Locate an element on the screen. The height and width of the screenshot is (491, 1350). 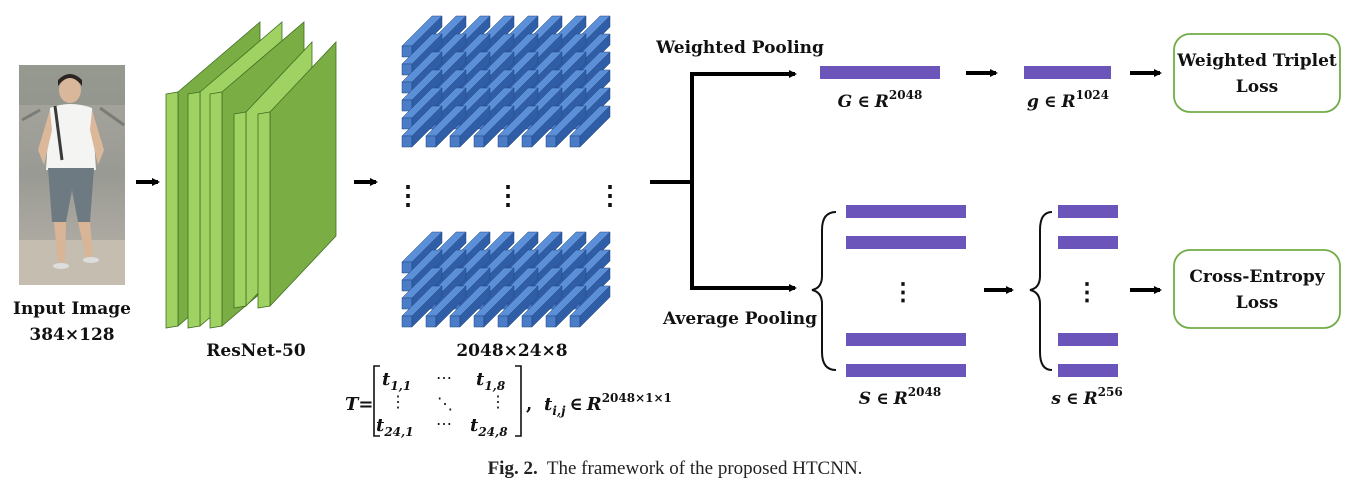
matrix-t241: t24,1 is located at coordinates (395, 427).